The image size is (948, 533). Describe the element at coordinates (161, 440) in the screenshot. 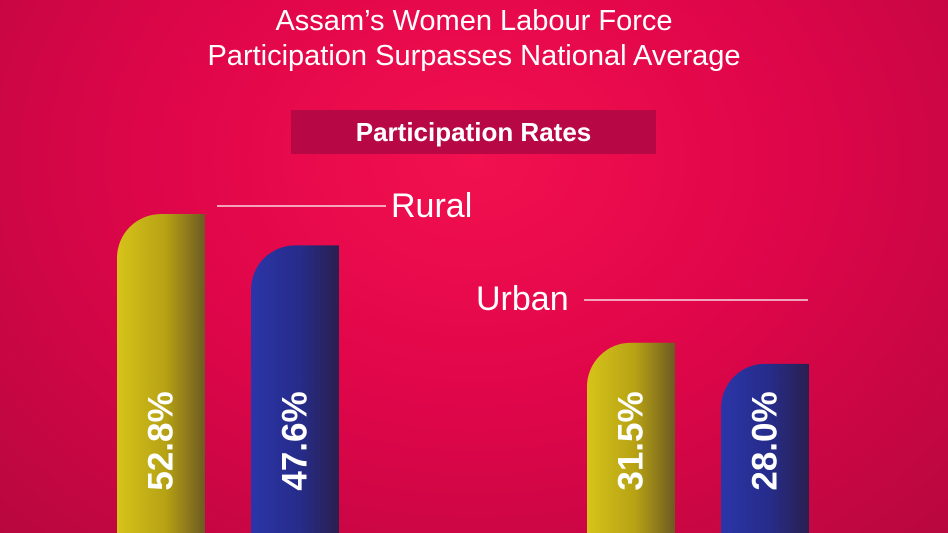

I see `bar-value-label-rural-series-1: 52.8%` at that location.